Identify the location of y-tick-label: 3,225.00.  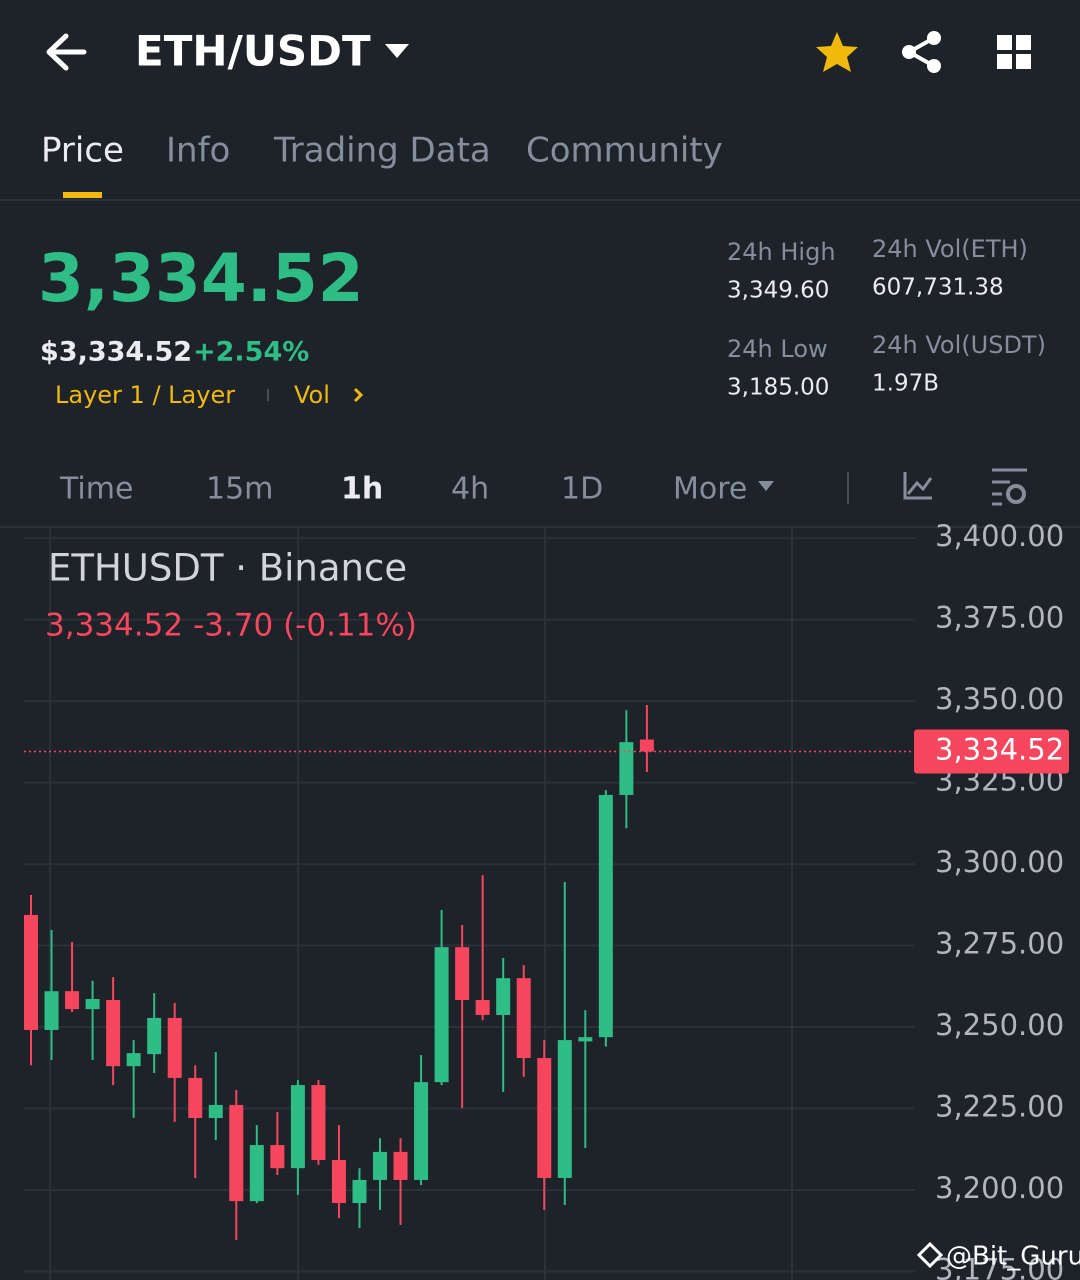
(999, 1107).